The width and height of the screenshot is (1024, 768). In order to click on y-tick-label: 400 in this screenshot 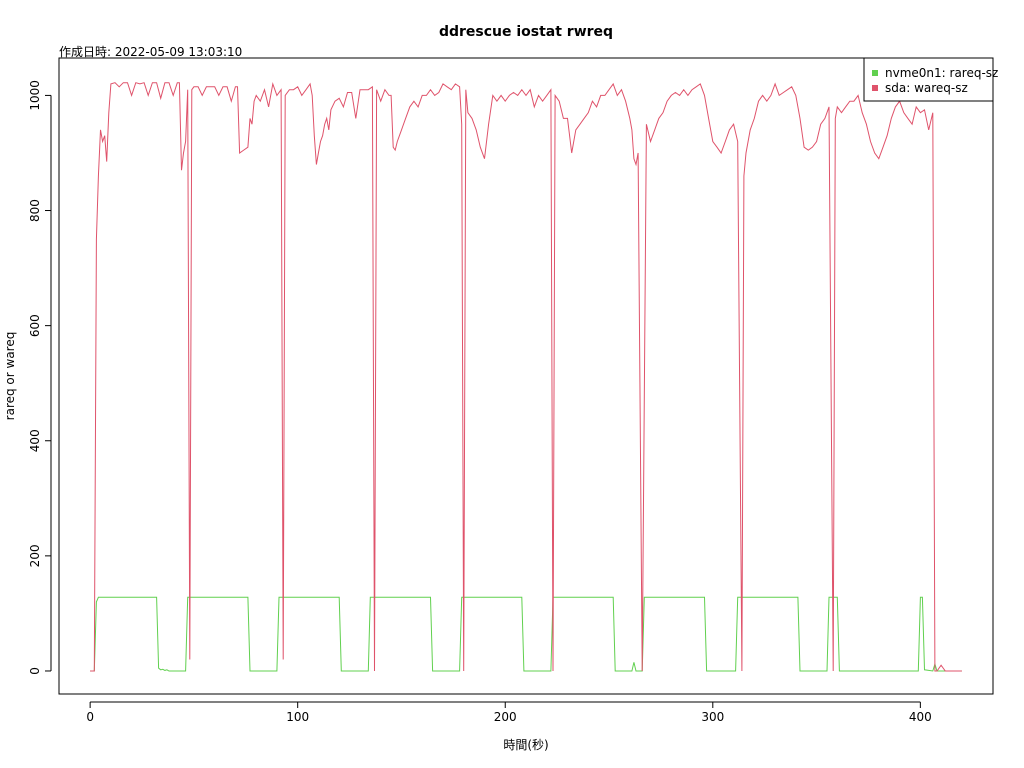, I will do `click(35, 440)`.